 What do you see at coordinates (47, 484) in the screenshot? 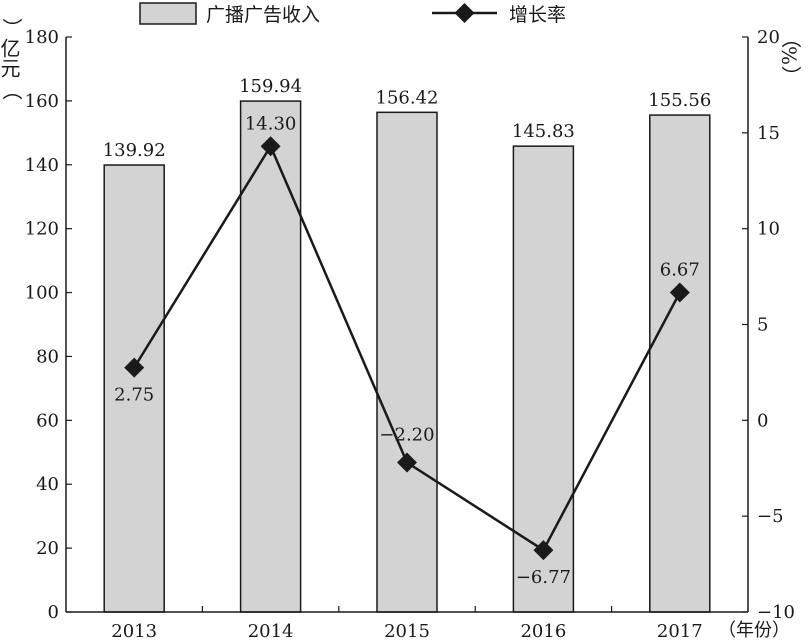
I see `left-tick-label: 40` at bounding box center [47, 484].